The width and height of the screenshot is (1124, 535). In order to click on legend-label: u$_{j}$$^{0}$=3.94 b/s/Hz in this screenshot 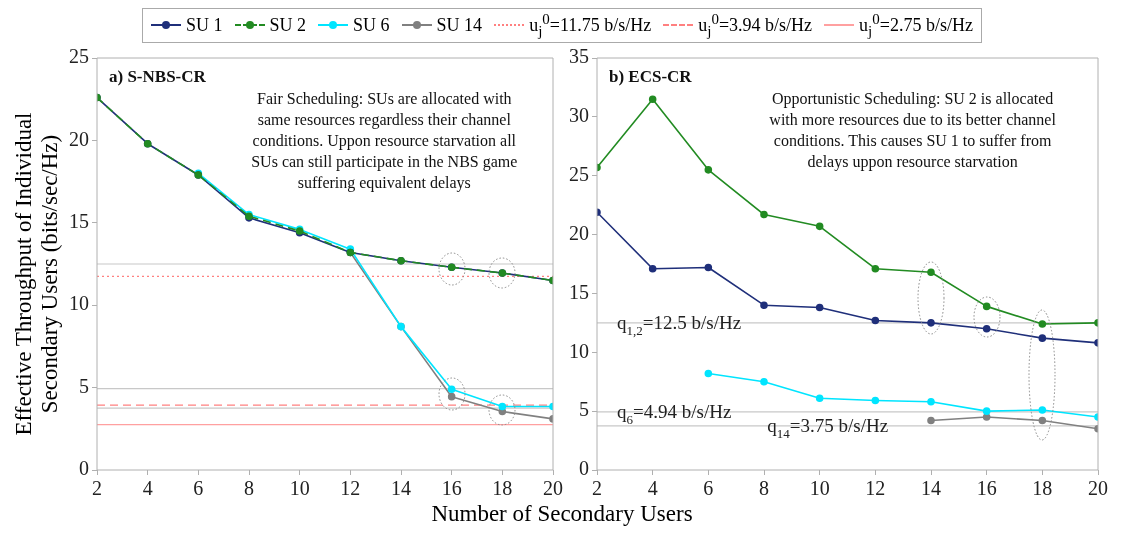, I will do `click(755, 25)`.